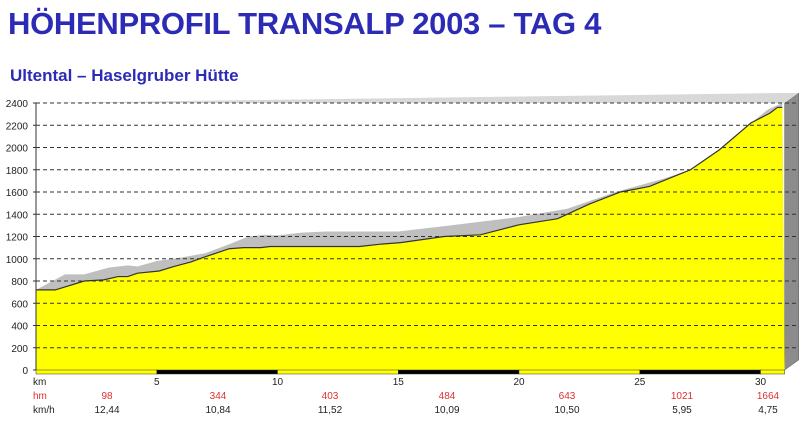 The image size is (800, 423). Describe the element at coordinates (447, 396) in the screenshot. I see `segment-hm-value: 484` at that location.